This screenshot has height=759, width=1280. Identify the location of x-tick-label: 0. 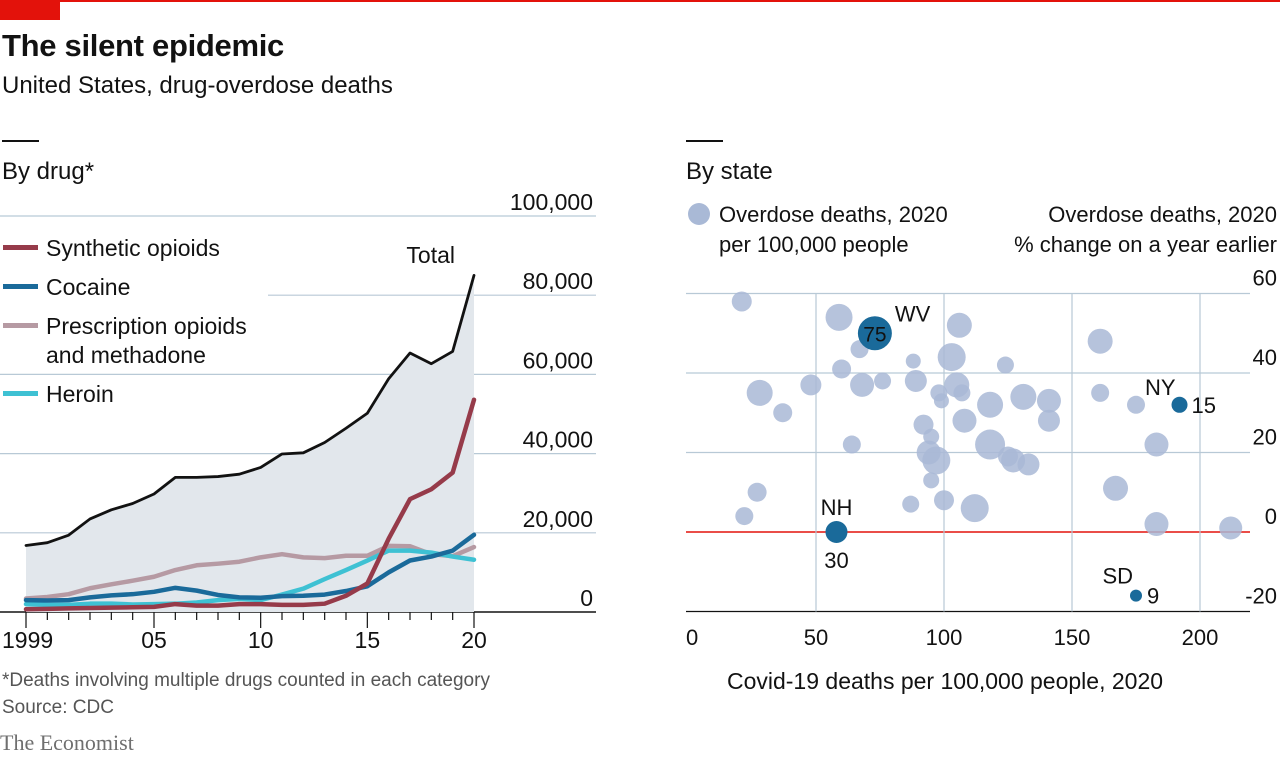
(692, 637).